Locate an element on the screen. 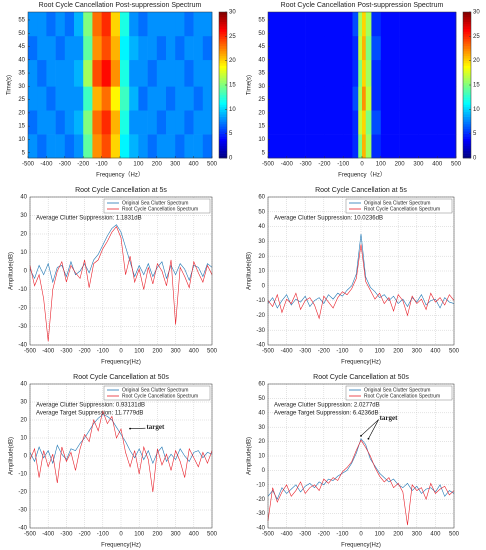  y-tick-label: 50 is located at coordinates (21, 34).